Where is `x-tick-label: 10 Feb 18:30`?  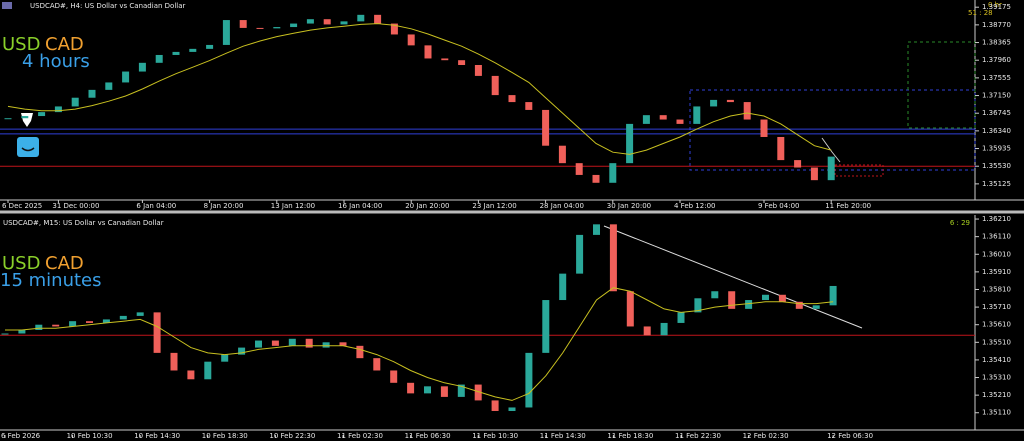 x-tick-label: 10 Feb 18:30 is located at coordinates (225, 436).